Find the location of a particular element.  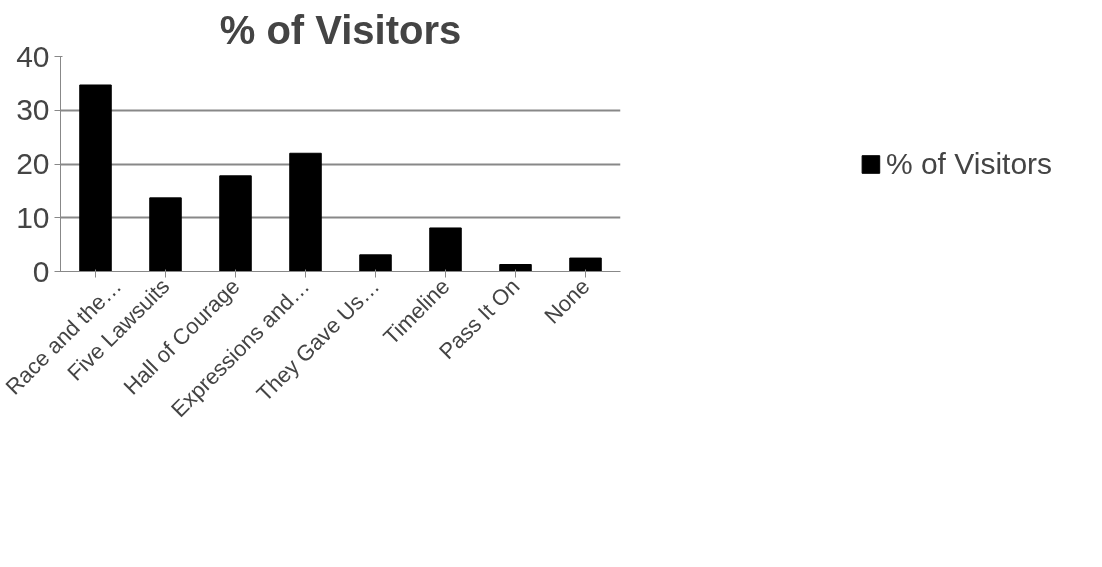

y-tick-label: 20 is located at coordinates (33, 163).